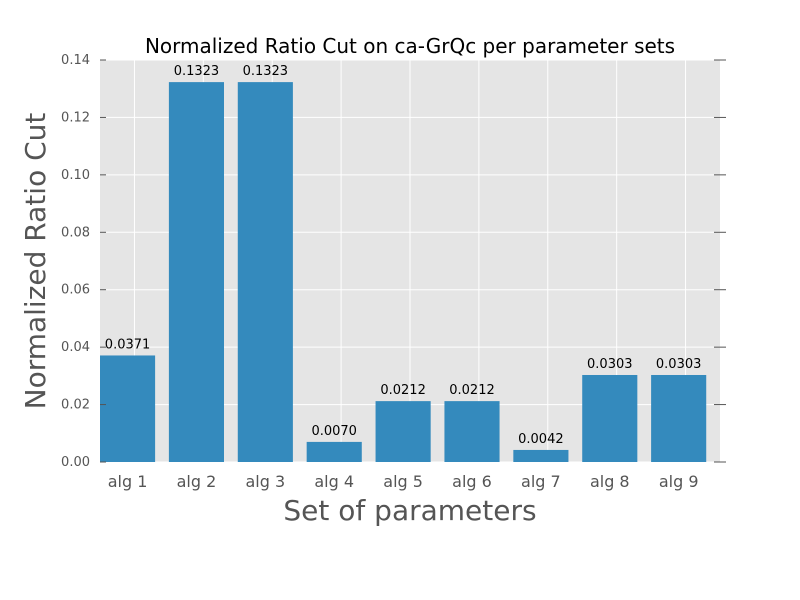 Image resolution: width=800 pixels, height=600 pixels. Describe the element at coordinates (541, 439) in the screenshot. I see `bar-value-label-7: 0.0042` at that location.